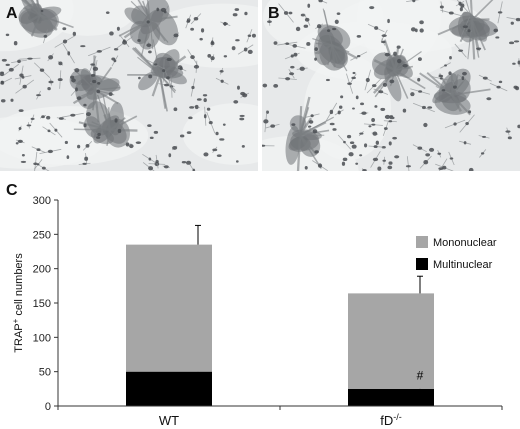  Describe the element at coordinates (169, 388) in the screenshot. I see `bar-multinuclear-wt` at that location.